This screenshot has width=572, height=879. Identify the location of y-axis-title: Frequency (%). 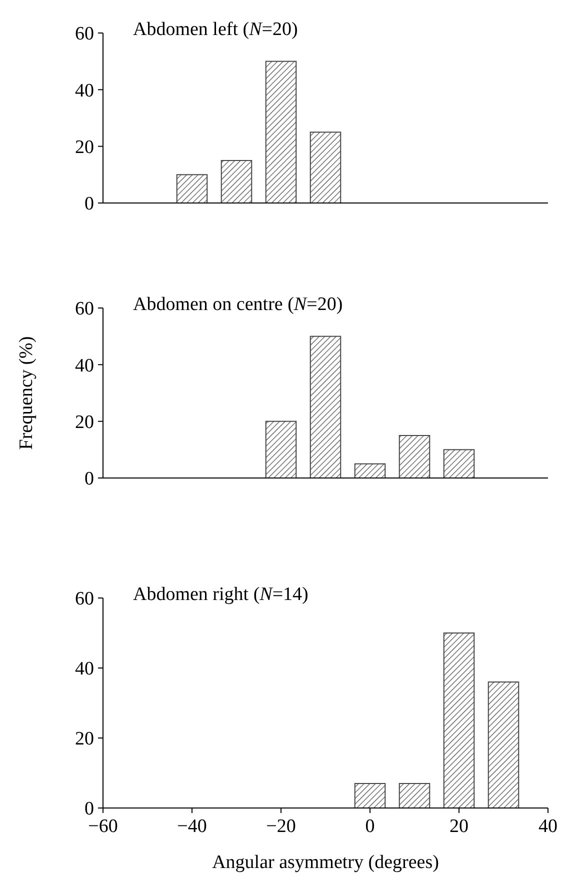
(26, 393).